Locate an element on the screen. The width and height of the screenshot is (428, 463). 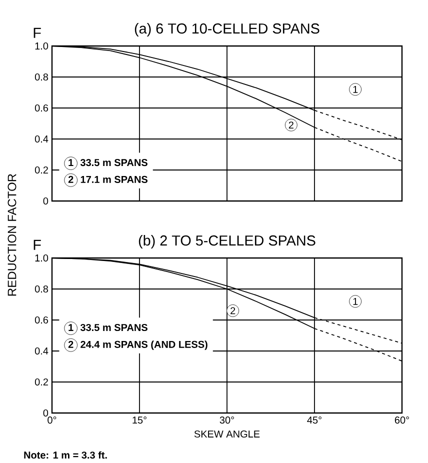
text: REDUCTION FACTOR is located at coordinates (12, 235).